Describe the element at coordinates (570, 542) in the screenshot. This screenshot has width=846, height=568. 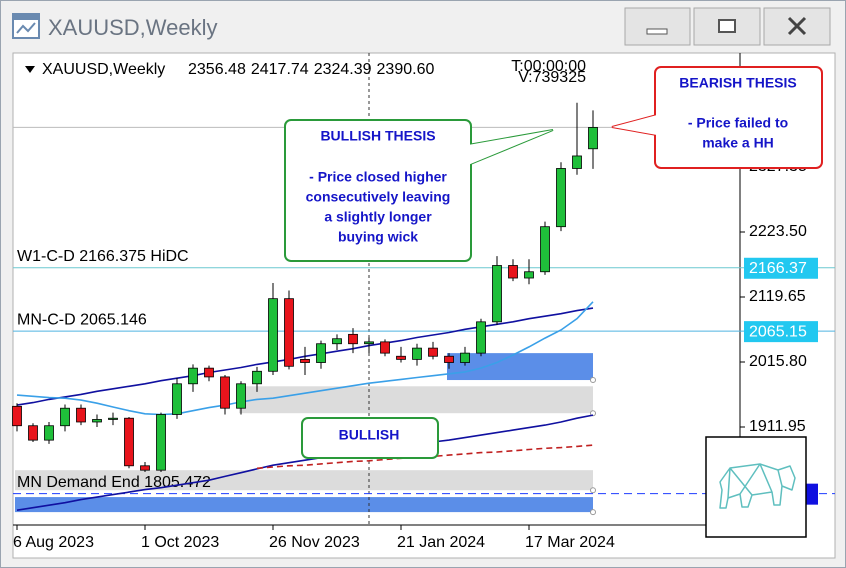
I see `x-tick-label: 17 Mar 2024` at that location.